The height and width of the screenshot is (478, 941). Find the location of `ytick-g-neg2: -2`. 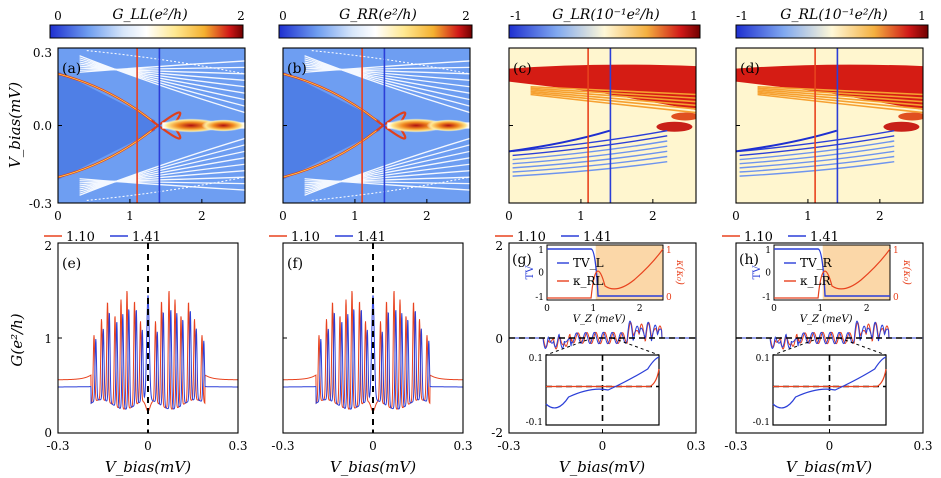

ytick-g-neg2: -2 is located at coordinates (497, 433).